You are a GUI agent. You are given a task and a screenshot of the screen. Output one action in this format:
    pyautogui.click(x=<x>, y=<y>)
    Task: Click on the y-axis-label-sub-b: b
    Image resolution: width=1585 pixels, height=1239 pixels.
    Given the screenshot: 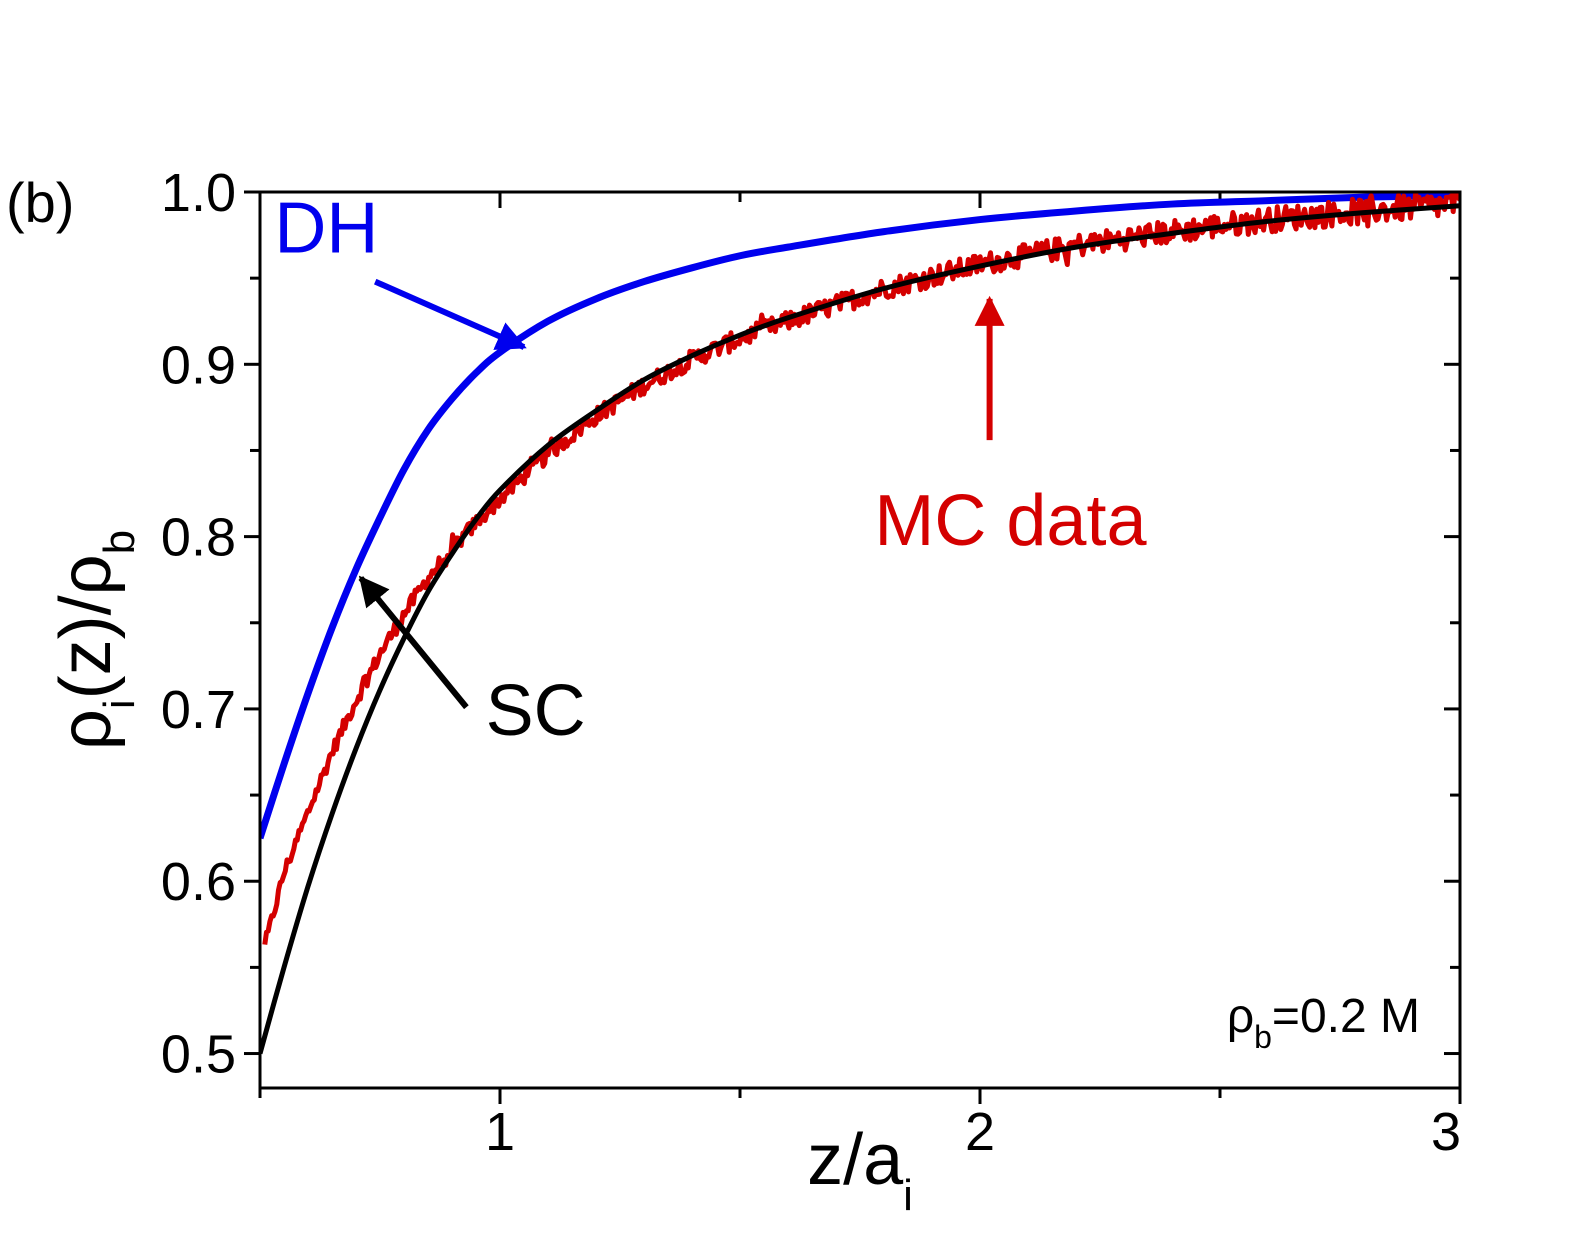 What is the action you would take?
    pyautogui.click(x=119, y=542)
    